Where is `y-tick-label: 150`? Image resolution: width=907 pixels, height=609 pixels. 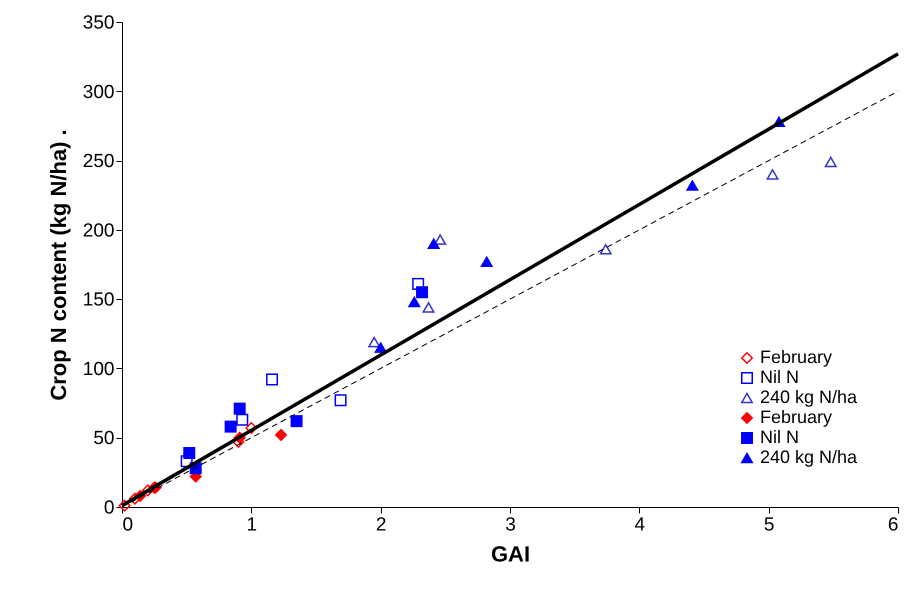 y-tick-label: 150 is located at coordinates (98, 300).